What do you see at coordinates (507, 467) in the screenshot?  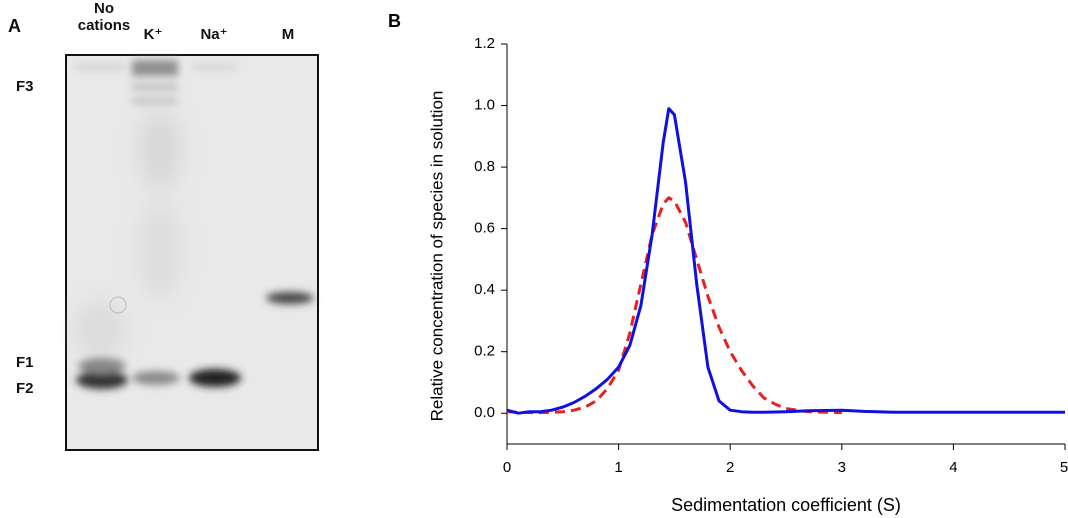 I see `x-tick-label: 0` at bounding box center [507, 467].